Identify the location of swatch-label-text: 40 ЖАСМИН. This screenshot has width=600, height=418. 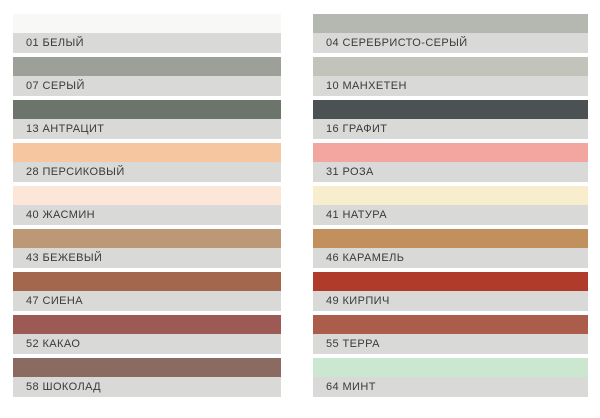
(60, 215).